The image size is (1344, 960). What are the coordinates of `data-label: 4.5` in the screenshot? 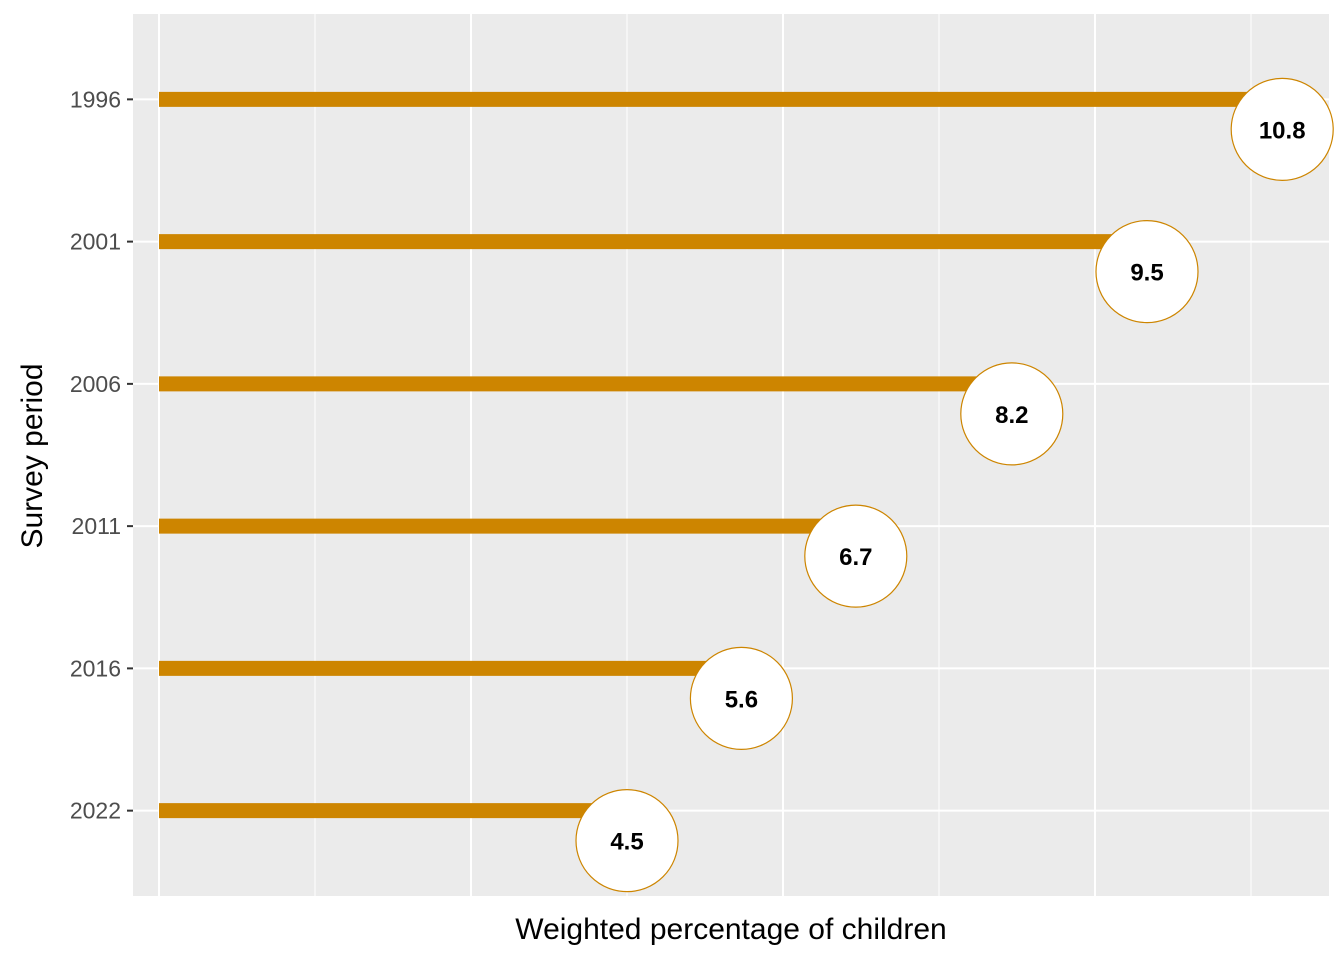 It's located at (626, 842).